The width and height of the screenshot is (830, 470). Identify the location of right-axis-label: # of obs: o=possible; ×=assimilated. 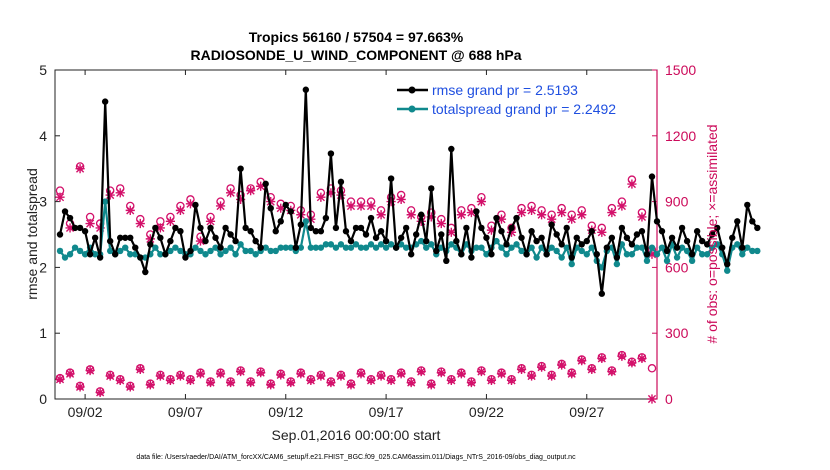
(712, 233).